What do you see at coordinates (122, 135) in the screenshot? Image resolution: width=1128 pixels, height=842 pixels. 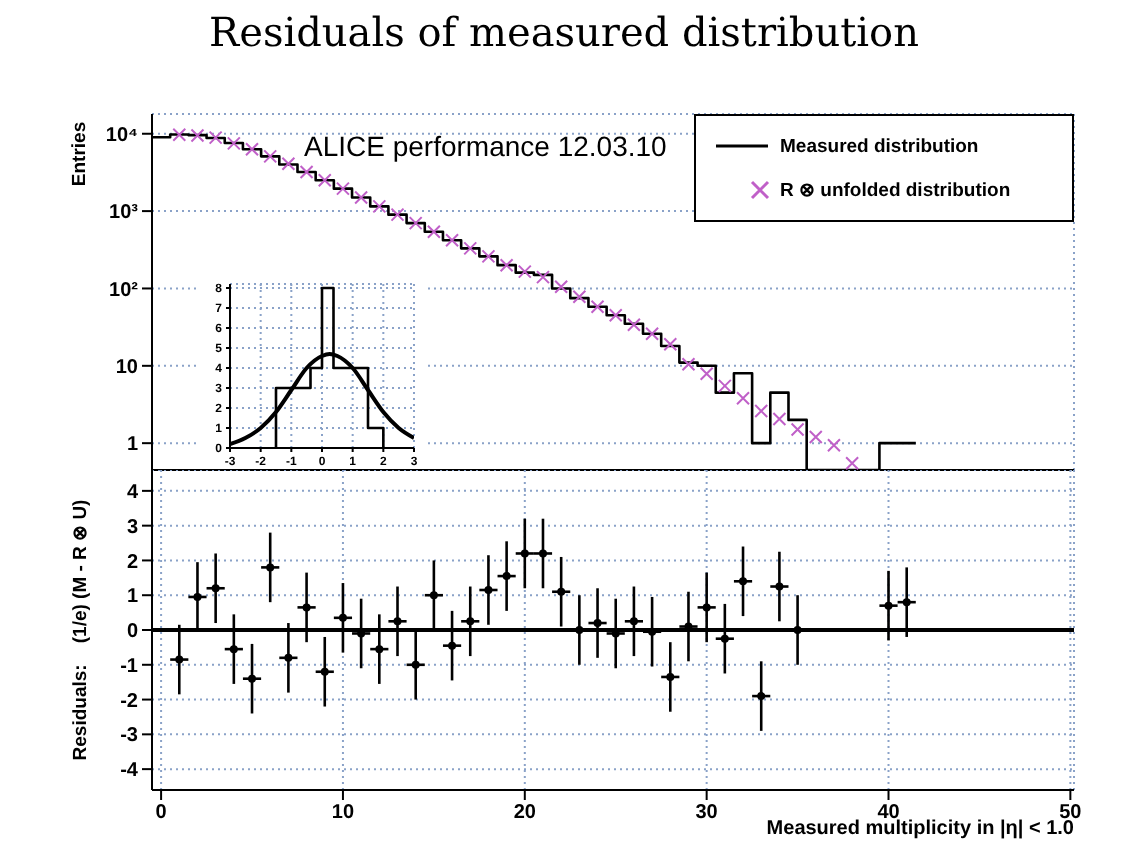 I see `y-tick-label: 10⁴` at bounding box center [122, 135].